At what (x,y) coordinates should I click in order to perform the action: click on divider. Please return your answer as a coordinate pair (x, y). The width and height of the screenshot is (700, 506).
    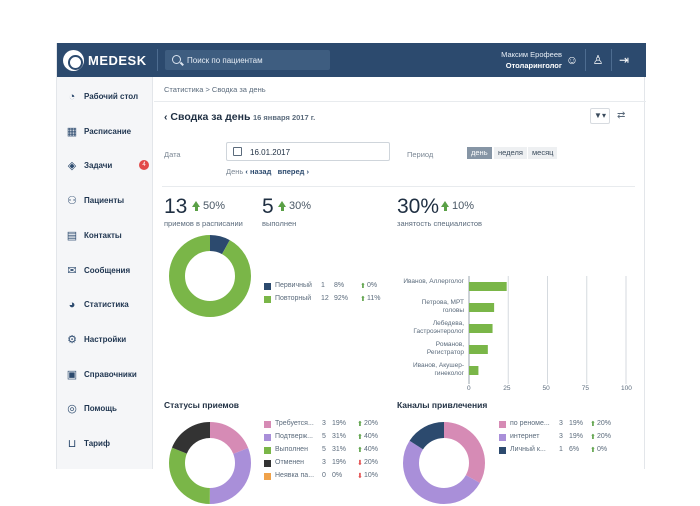
    Looking at the image, I should click on (398, 186).